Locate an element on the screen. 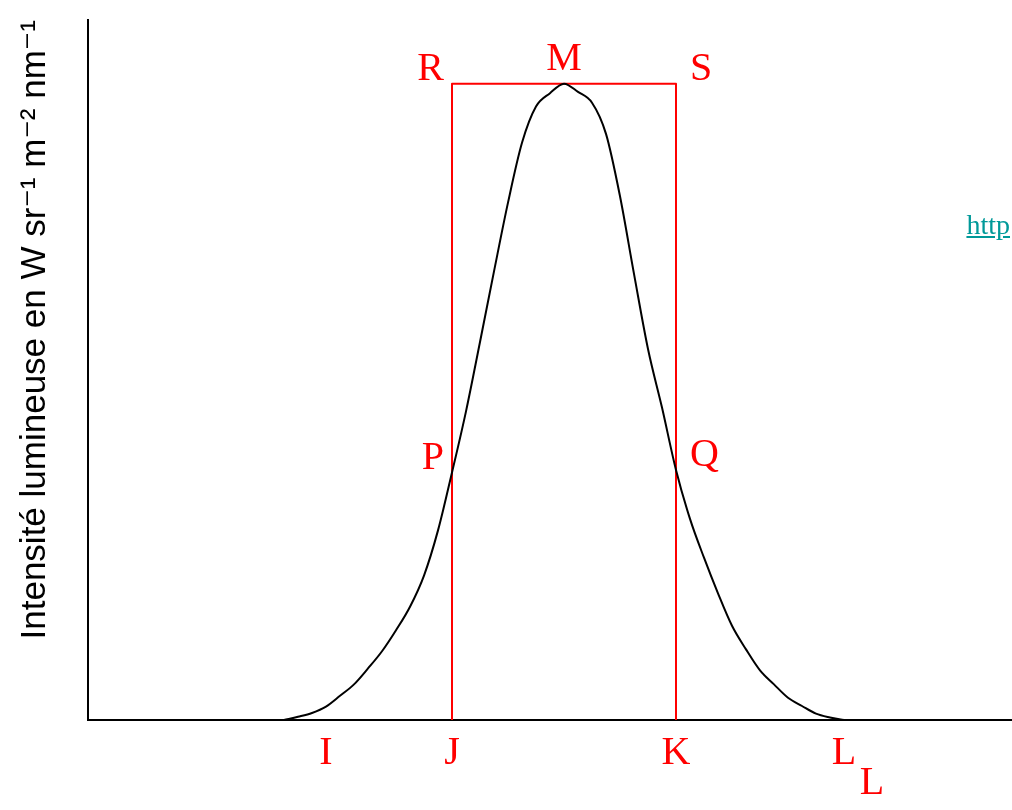 Image resolution: width=1012 pixels, height=810 pixels. x-tick-label: K is located at coordinates (676, 750).